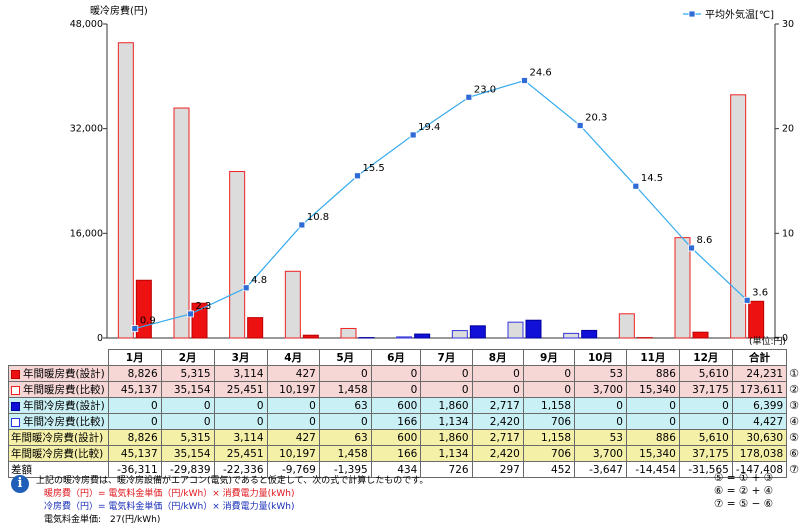  What do you see at coordinates (318, 217) in the screenshot?
I see `temperature-label: 10.8` at bounding box center [318, 217].